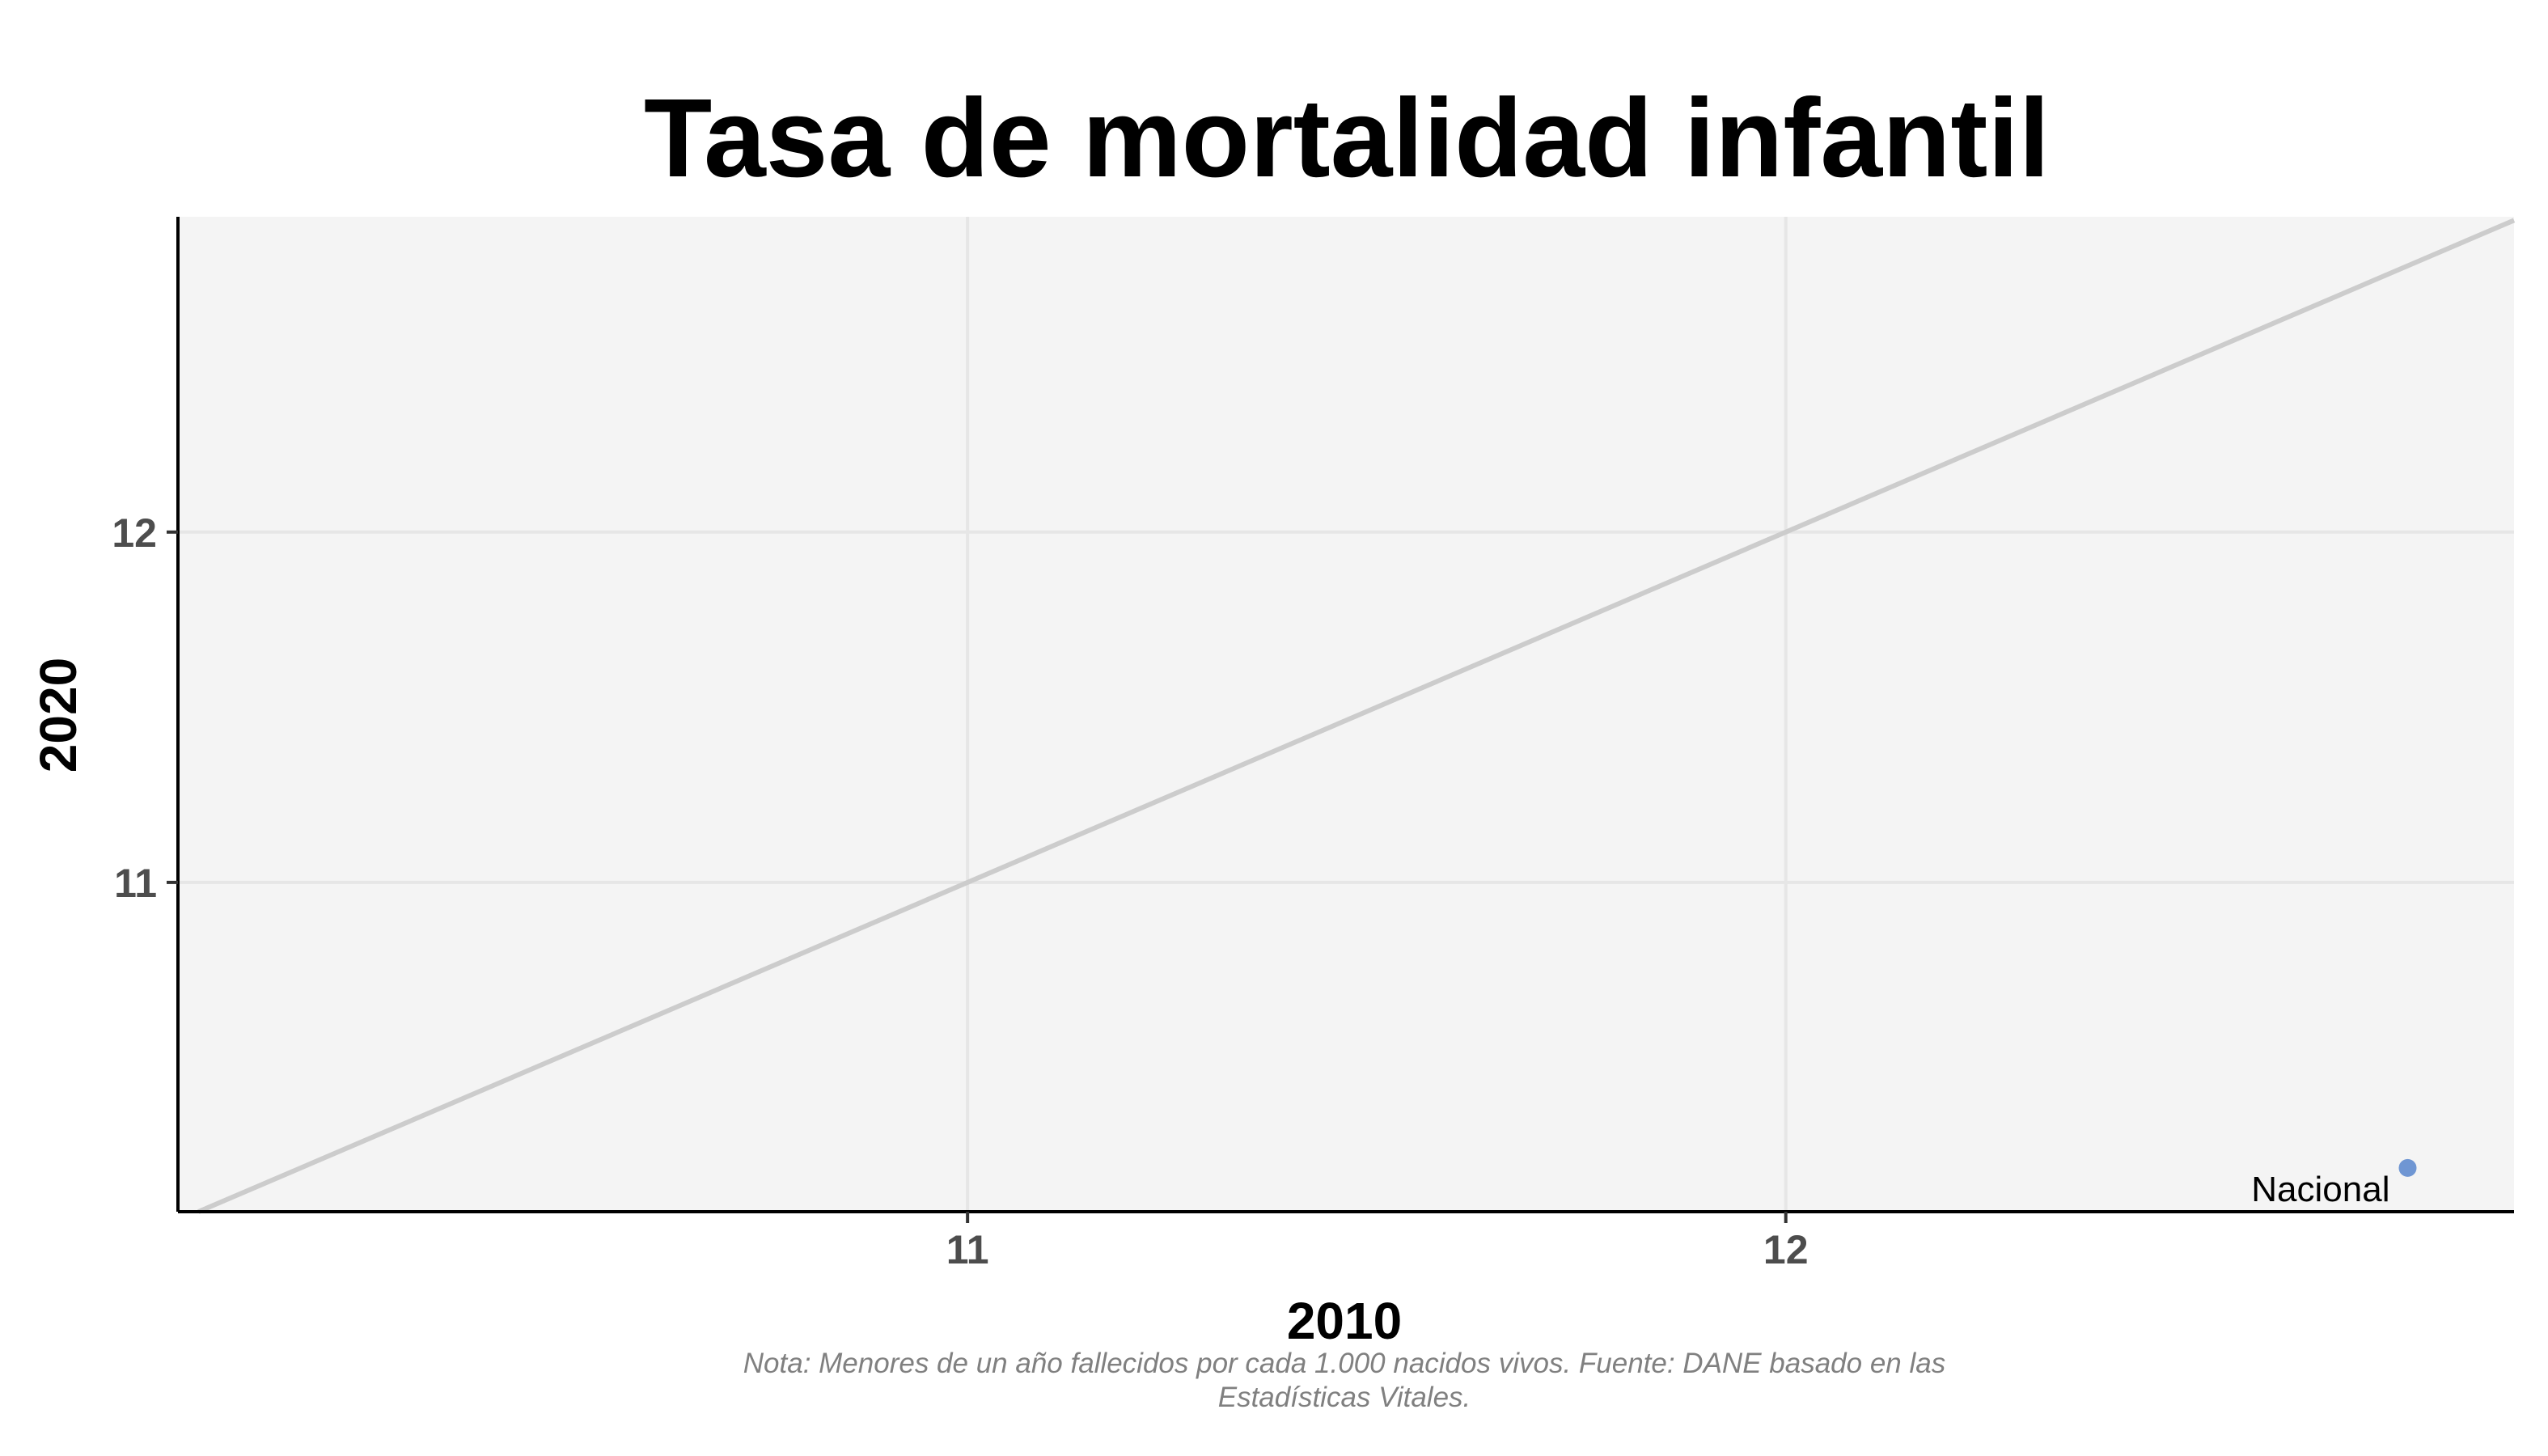 The height and width of the screenshot is (1456, 2548). Describe the element at coordinates (1347, 138) in the screenshot. I see `chart-title: Tasa de mortalidad infantil` at that location.